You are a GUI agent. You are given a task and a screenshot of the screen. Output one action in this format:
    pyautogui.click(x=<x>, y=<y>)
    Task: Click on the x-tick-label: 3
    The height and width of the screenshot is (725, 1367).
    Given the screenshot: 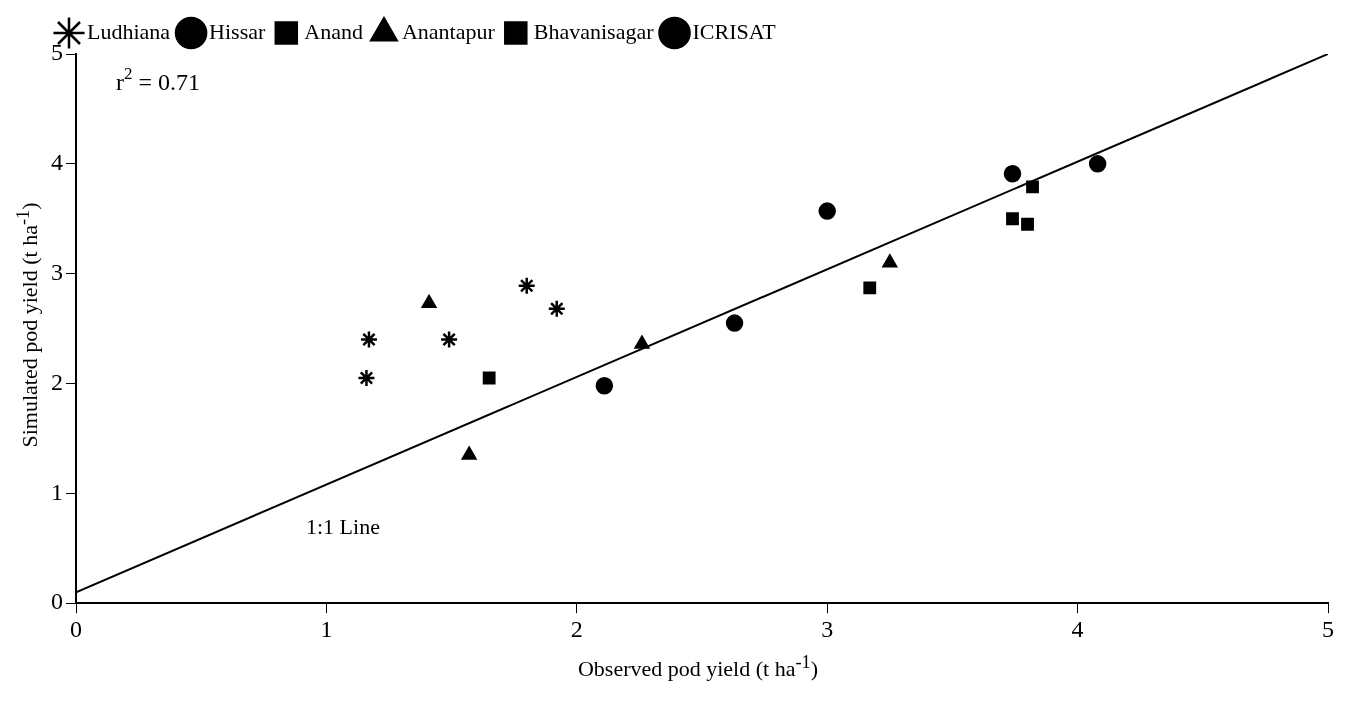 What is the action you would take?
    pyautogui.click(x=827, y=628)
    